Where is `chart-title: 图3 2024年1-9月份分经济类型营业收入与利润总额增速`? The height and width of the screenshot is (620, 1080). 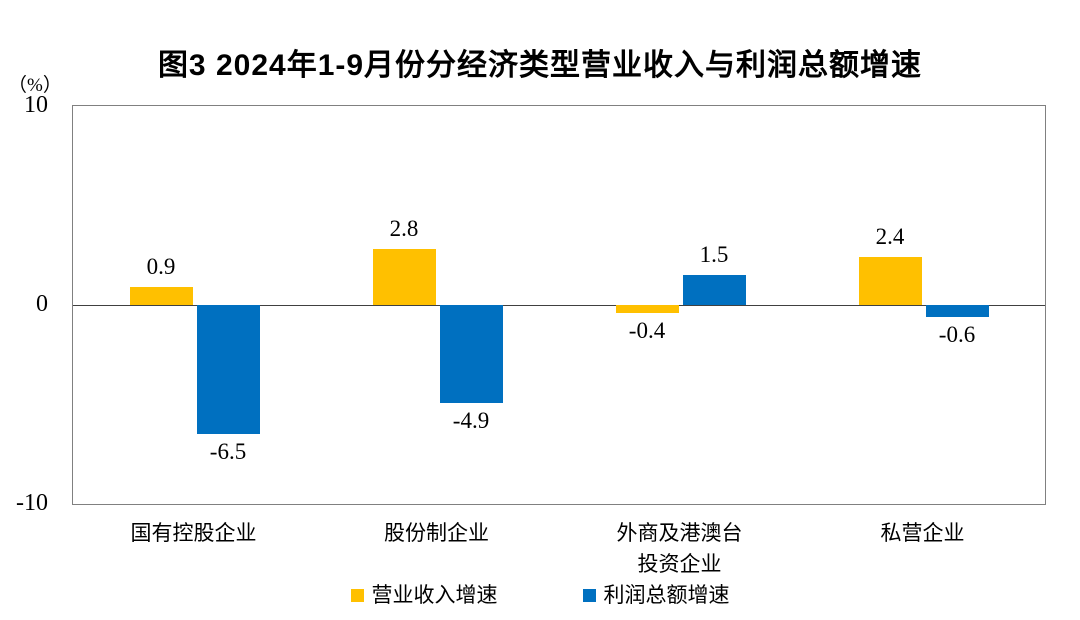
chart-title: 图3 2024年1-9月份分经济类型营业收入与利润总额增速 is located at coordinates (540, 65).